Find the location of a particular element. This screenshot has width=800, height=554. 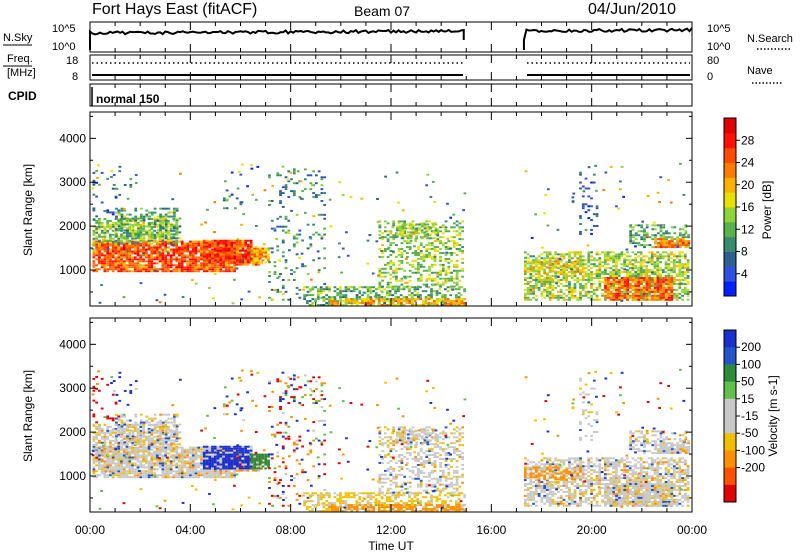

sky-tick-bottom: 10^0 is located at coordinates (64, 47).